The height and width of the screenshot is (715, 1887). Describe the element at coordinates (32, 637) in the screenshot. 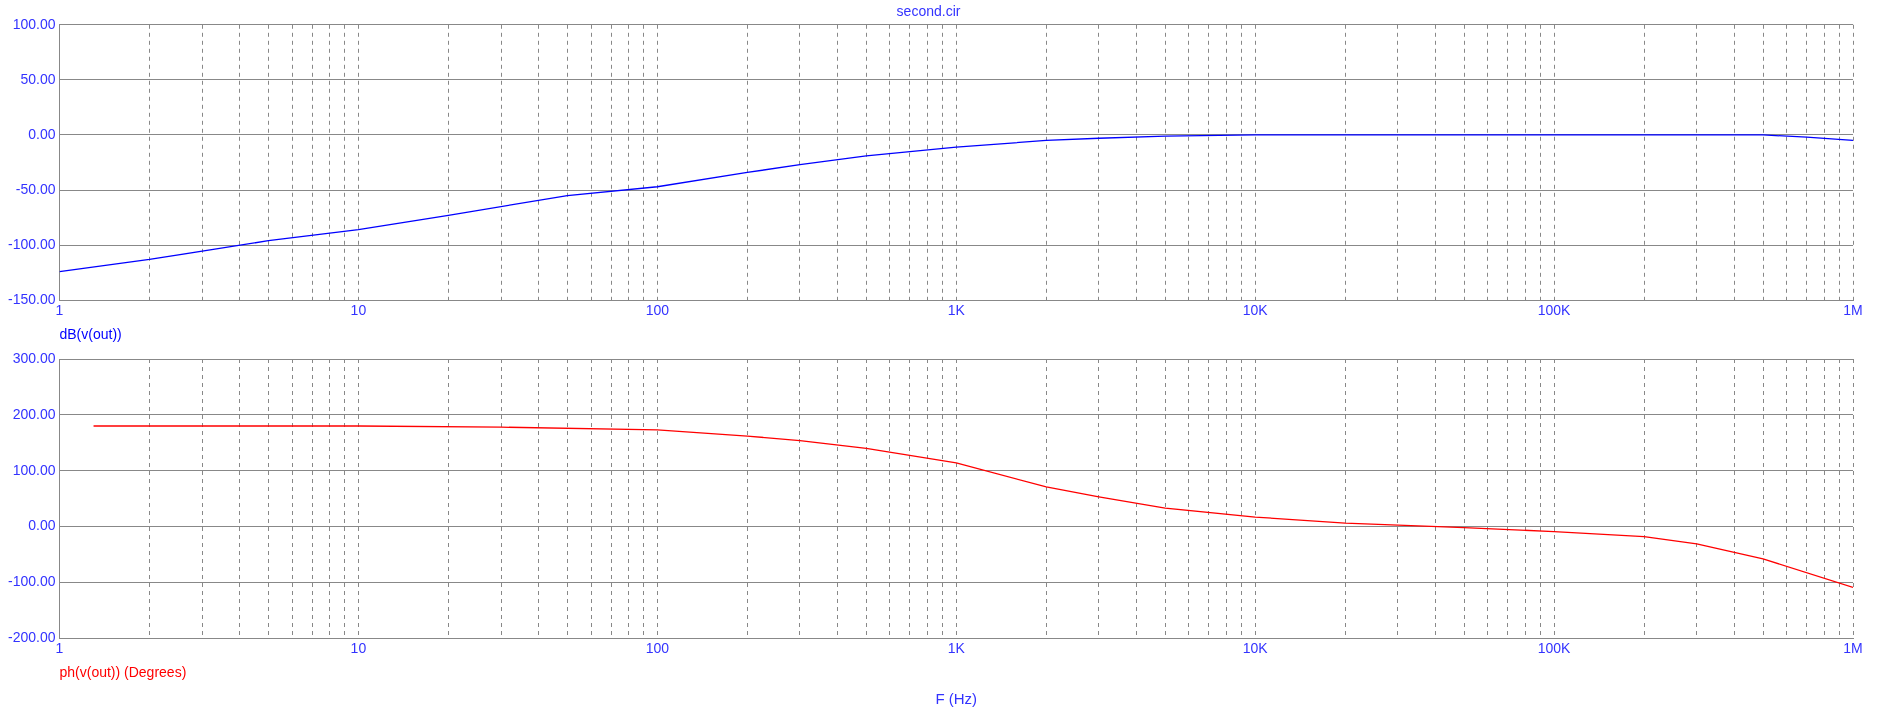

I see `y-tick-label: -200.00` at that location.